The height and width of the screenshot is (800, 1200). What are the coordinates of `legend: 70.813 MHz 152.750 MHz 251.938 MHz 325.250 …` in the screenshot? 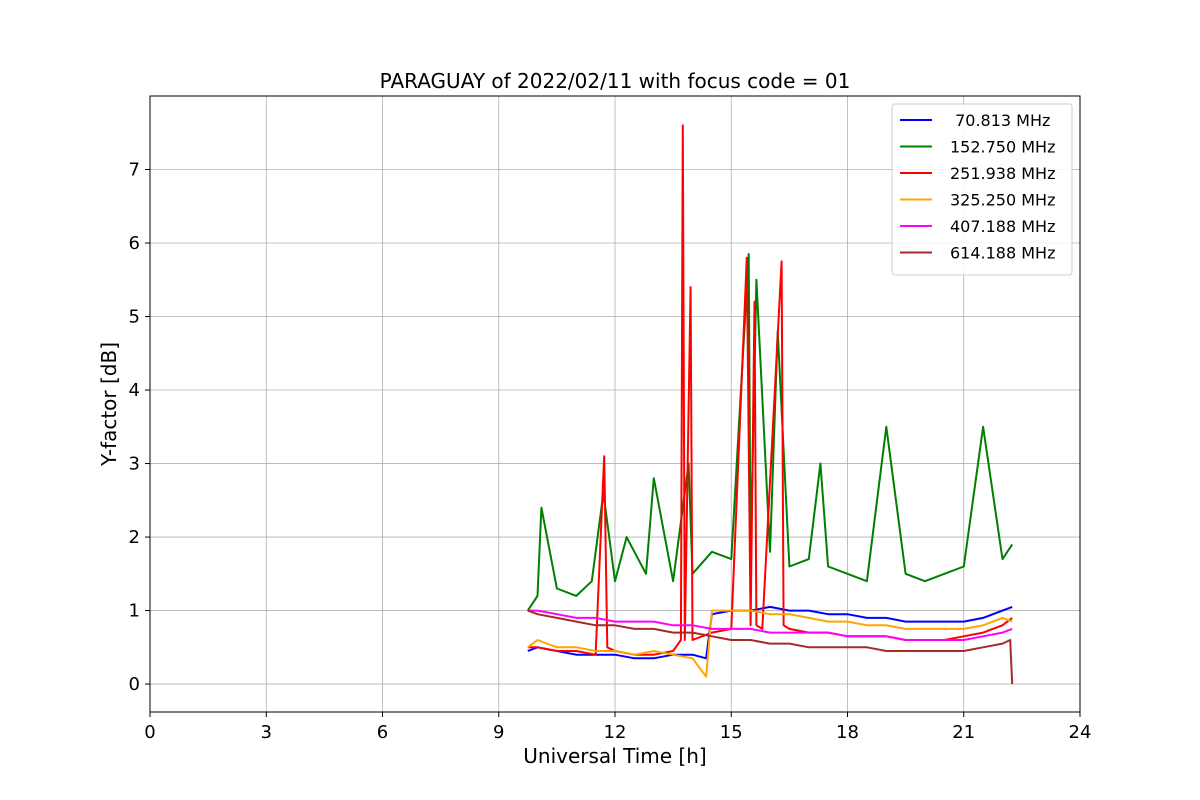 It's located at (982, 189).